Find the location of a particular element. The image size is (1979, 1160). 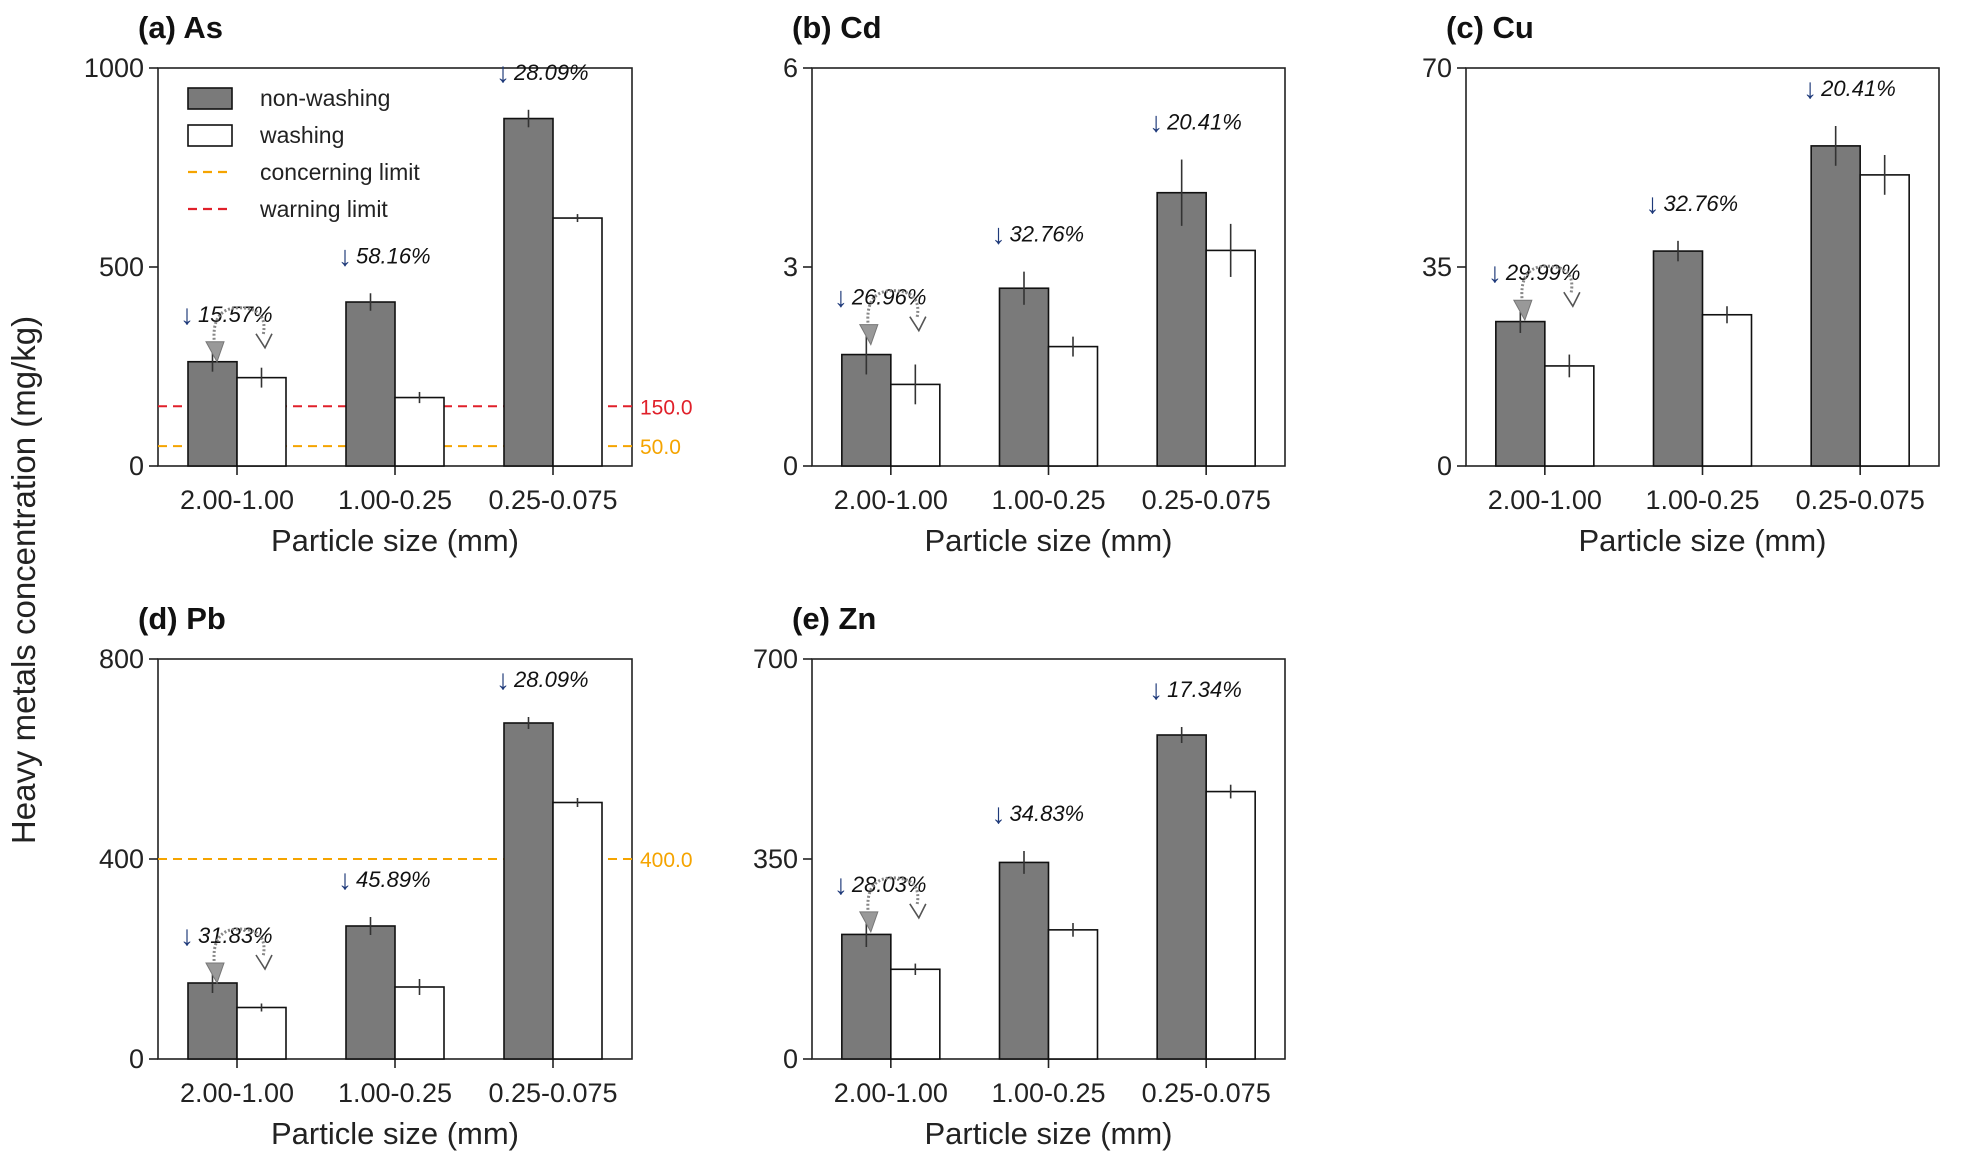

y-tick-label: 1000 is located at coordinates (114, 68).